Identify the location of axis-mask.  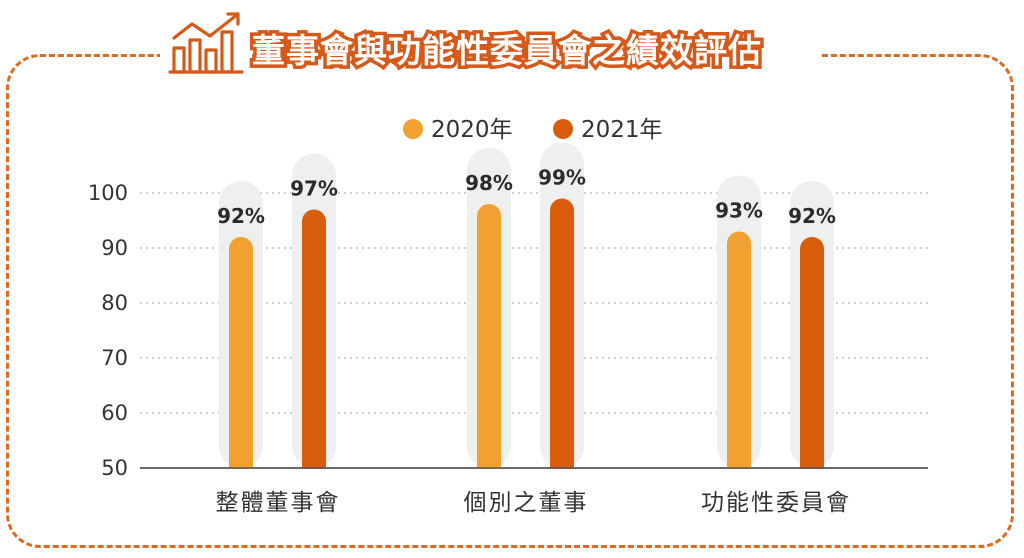
(534, 476).